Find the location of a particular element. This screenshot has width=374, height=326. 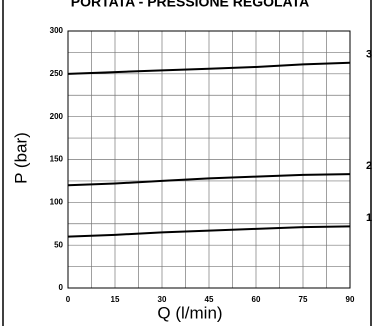

y-tick-label: 200 is located at coordinates (57, 116).